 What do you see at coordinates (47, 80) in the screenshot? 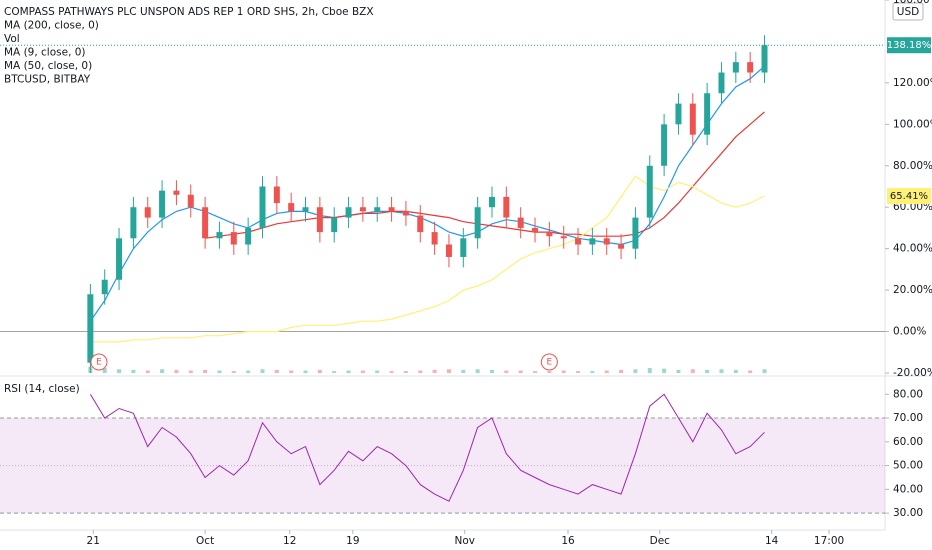
I see `legend-entry: BTCUSD, BITBAY` at bounding box center [47, 80].